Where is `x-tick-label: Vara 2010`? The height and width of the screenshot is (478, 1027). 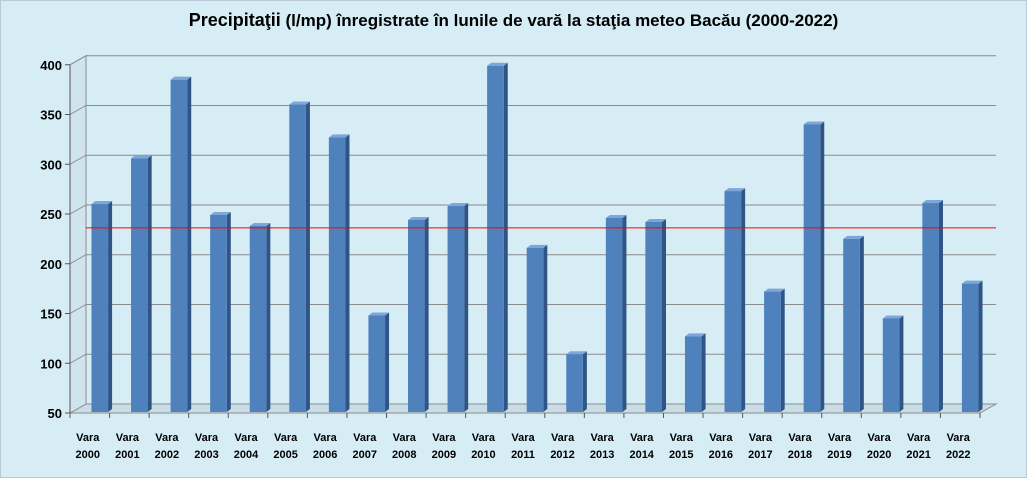
x-tick-label: Vara 2010 is located at coordinates (483, 446).